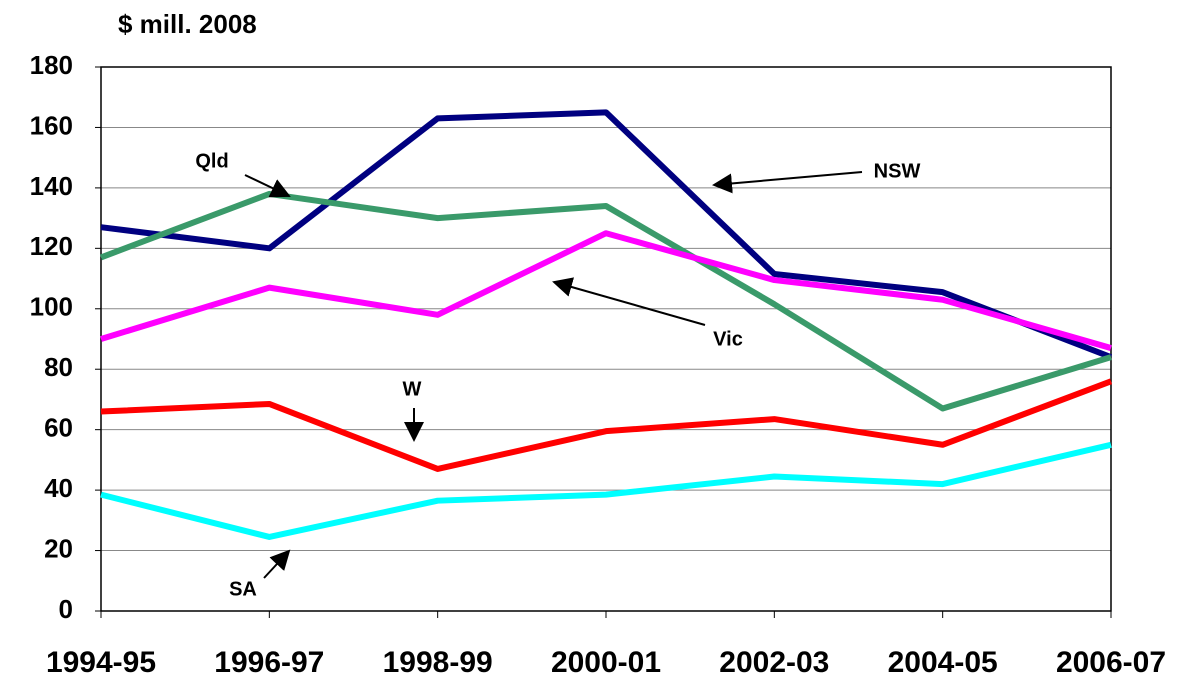  What do you see at coordinates (51, 246) in the screenshot?
I see `y-tick-label: 120` at bounding box center [51, 246].